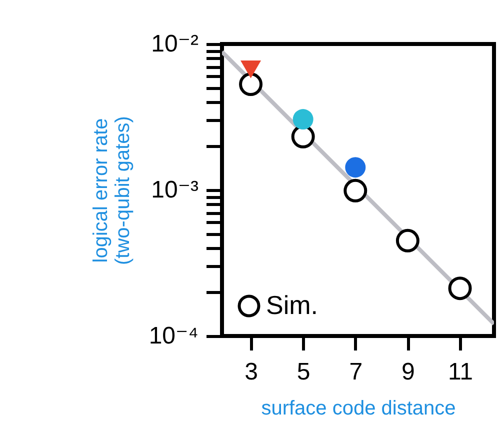 The image size is (499, 447). Describe the element at coordinates (460, 372) in the screenshot. I see `x-tick-label: 11` at that location.